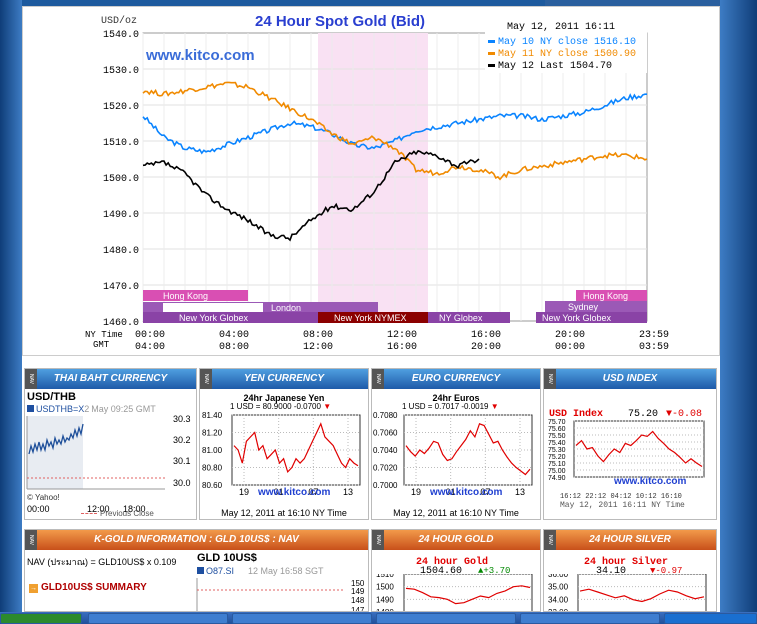 The height and width of the screenshot is (624, 757). What do you see at coordinates (710, 618) in the screenshot?
I see `system-tray` at bounding box center [710, 618].